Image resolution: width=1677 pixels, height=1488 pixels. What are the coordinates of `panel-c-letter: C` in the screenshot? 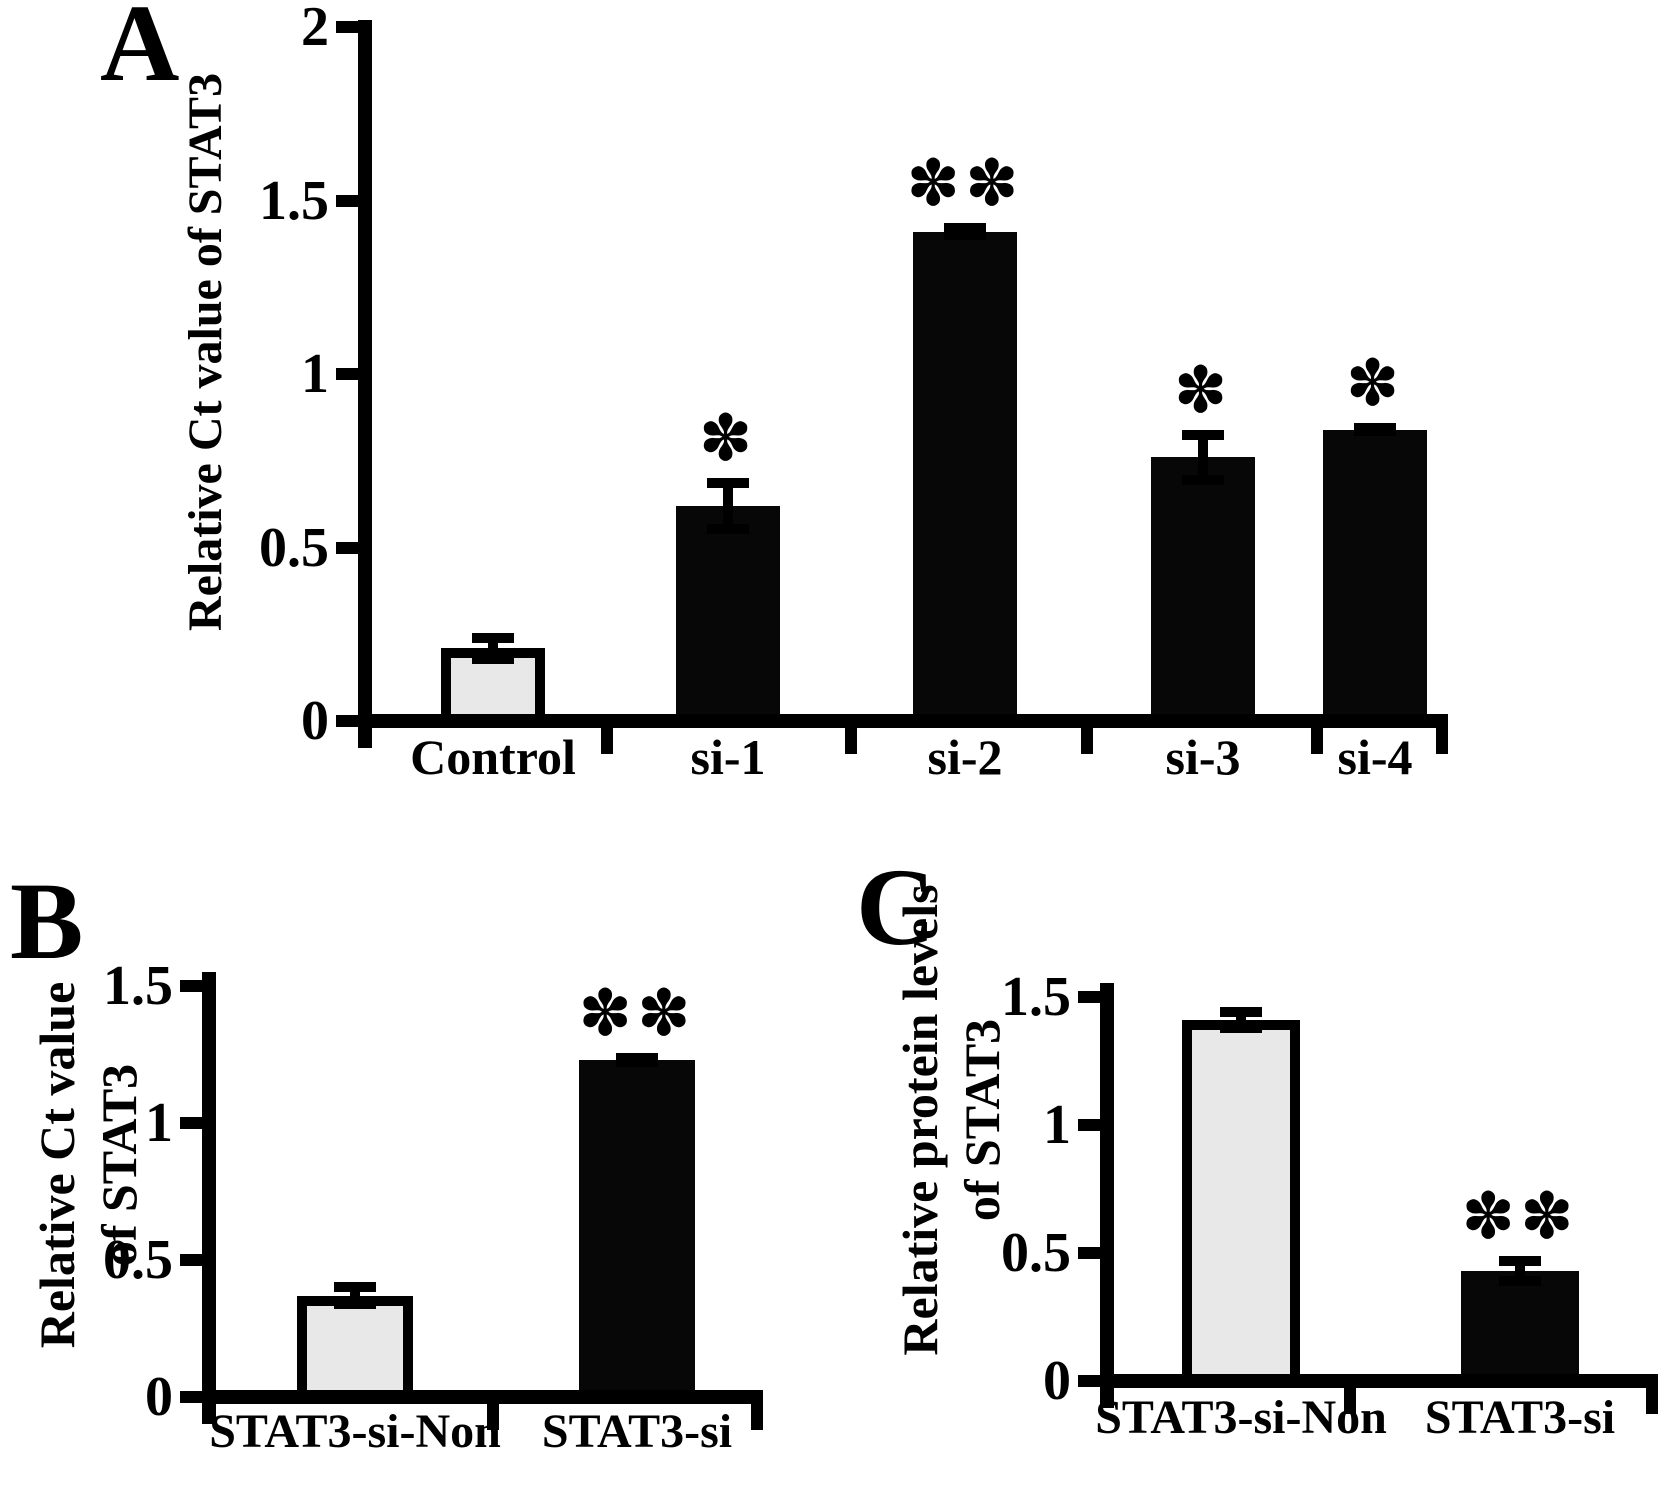 It's located at (896, 907).